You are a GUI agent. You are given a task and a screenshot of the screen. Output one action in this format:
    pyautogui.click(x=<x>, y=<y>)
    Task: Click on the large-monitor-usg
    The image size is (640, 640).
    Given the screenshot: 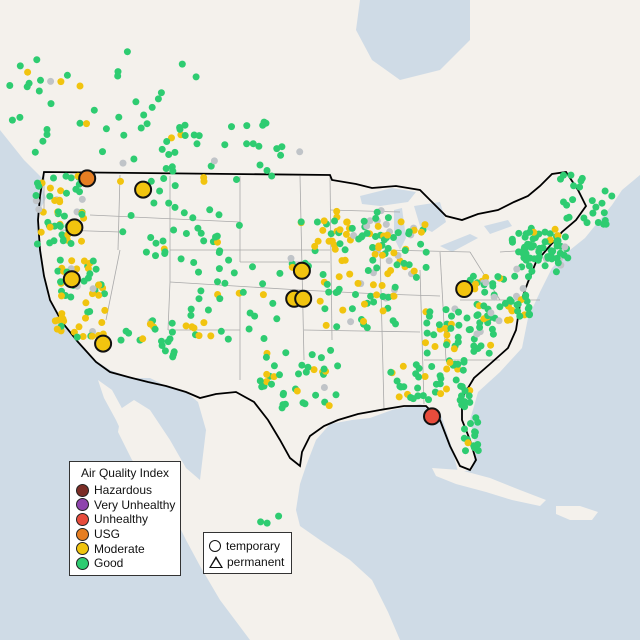 What is the action you would take?
    pyautogui.click(x=87, y=178)
    